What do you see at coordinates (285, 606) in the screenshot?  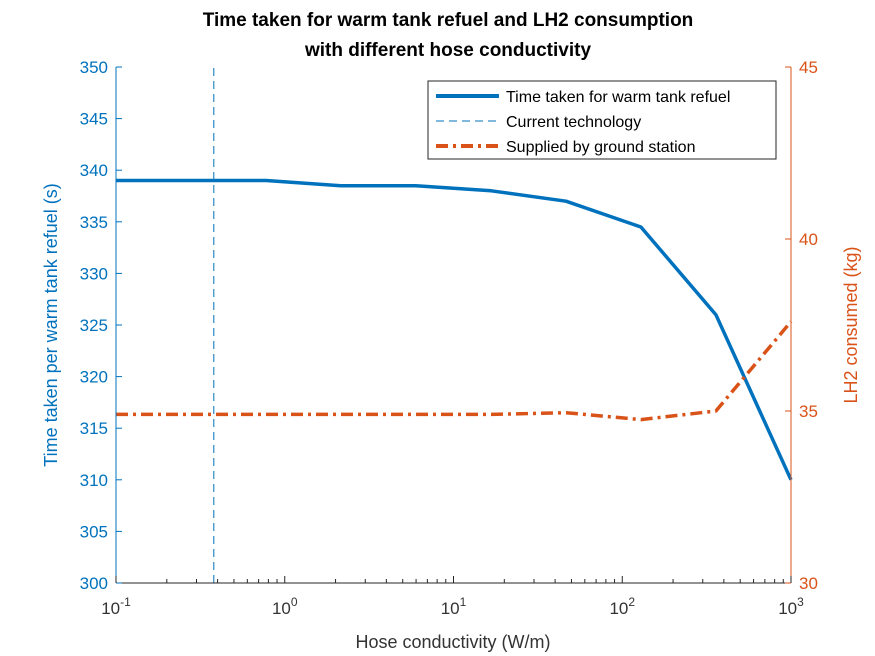 I see `x-tick-label: 10⁰` at bounding box center [285, 606].